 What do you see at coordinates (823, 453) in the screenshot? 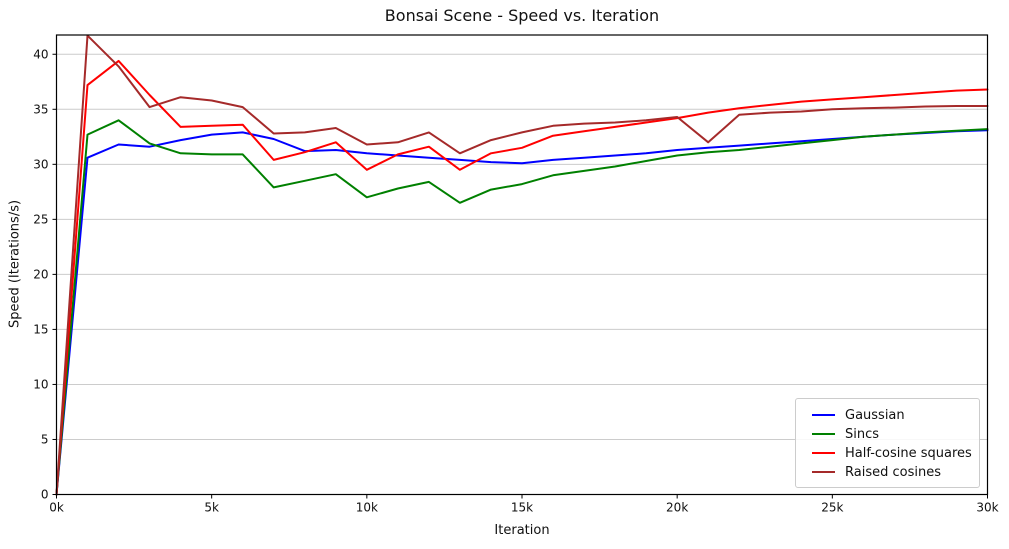
I see `legend-swatch-half-cosine-squares` at bounding box center [823, 453].